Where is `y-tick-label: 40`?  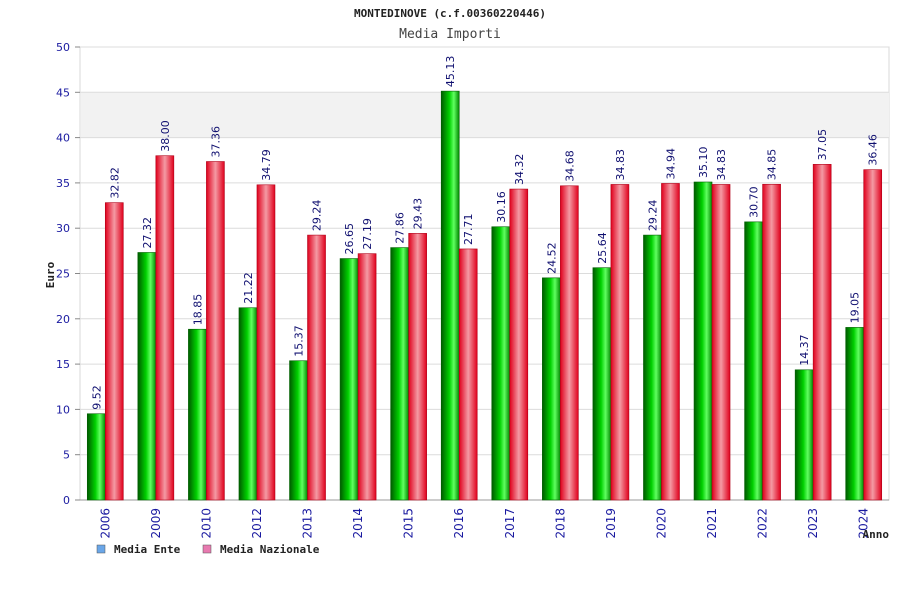
y-tick-label: 40 is located at coordinates (63, 138).